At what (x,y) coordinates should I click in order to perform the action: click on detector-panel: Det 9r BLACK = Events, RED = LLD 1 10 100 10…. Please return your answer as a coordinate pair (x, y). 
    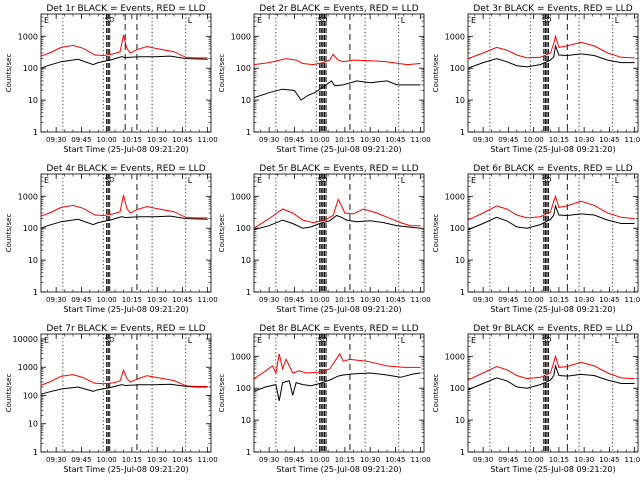
    Looking at the image, I should click on (536, 399).